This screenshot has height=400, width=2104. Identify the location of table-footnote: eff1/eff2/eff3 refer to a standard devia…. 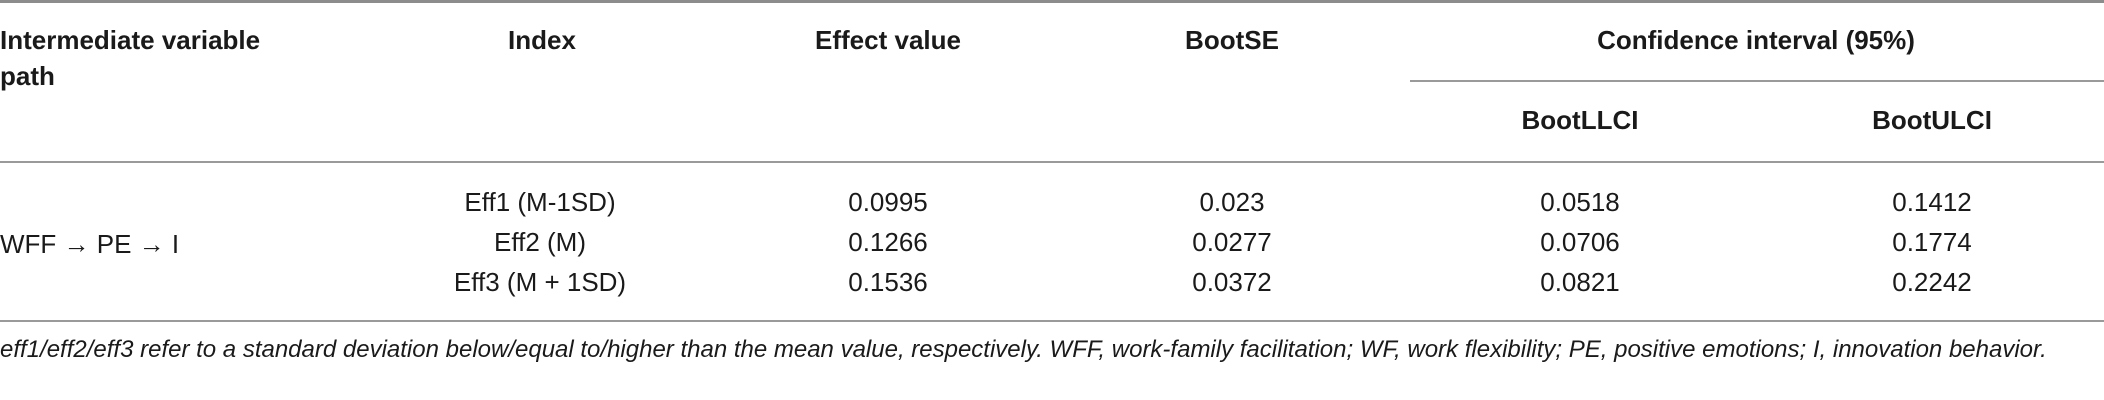
(1023, 349).